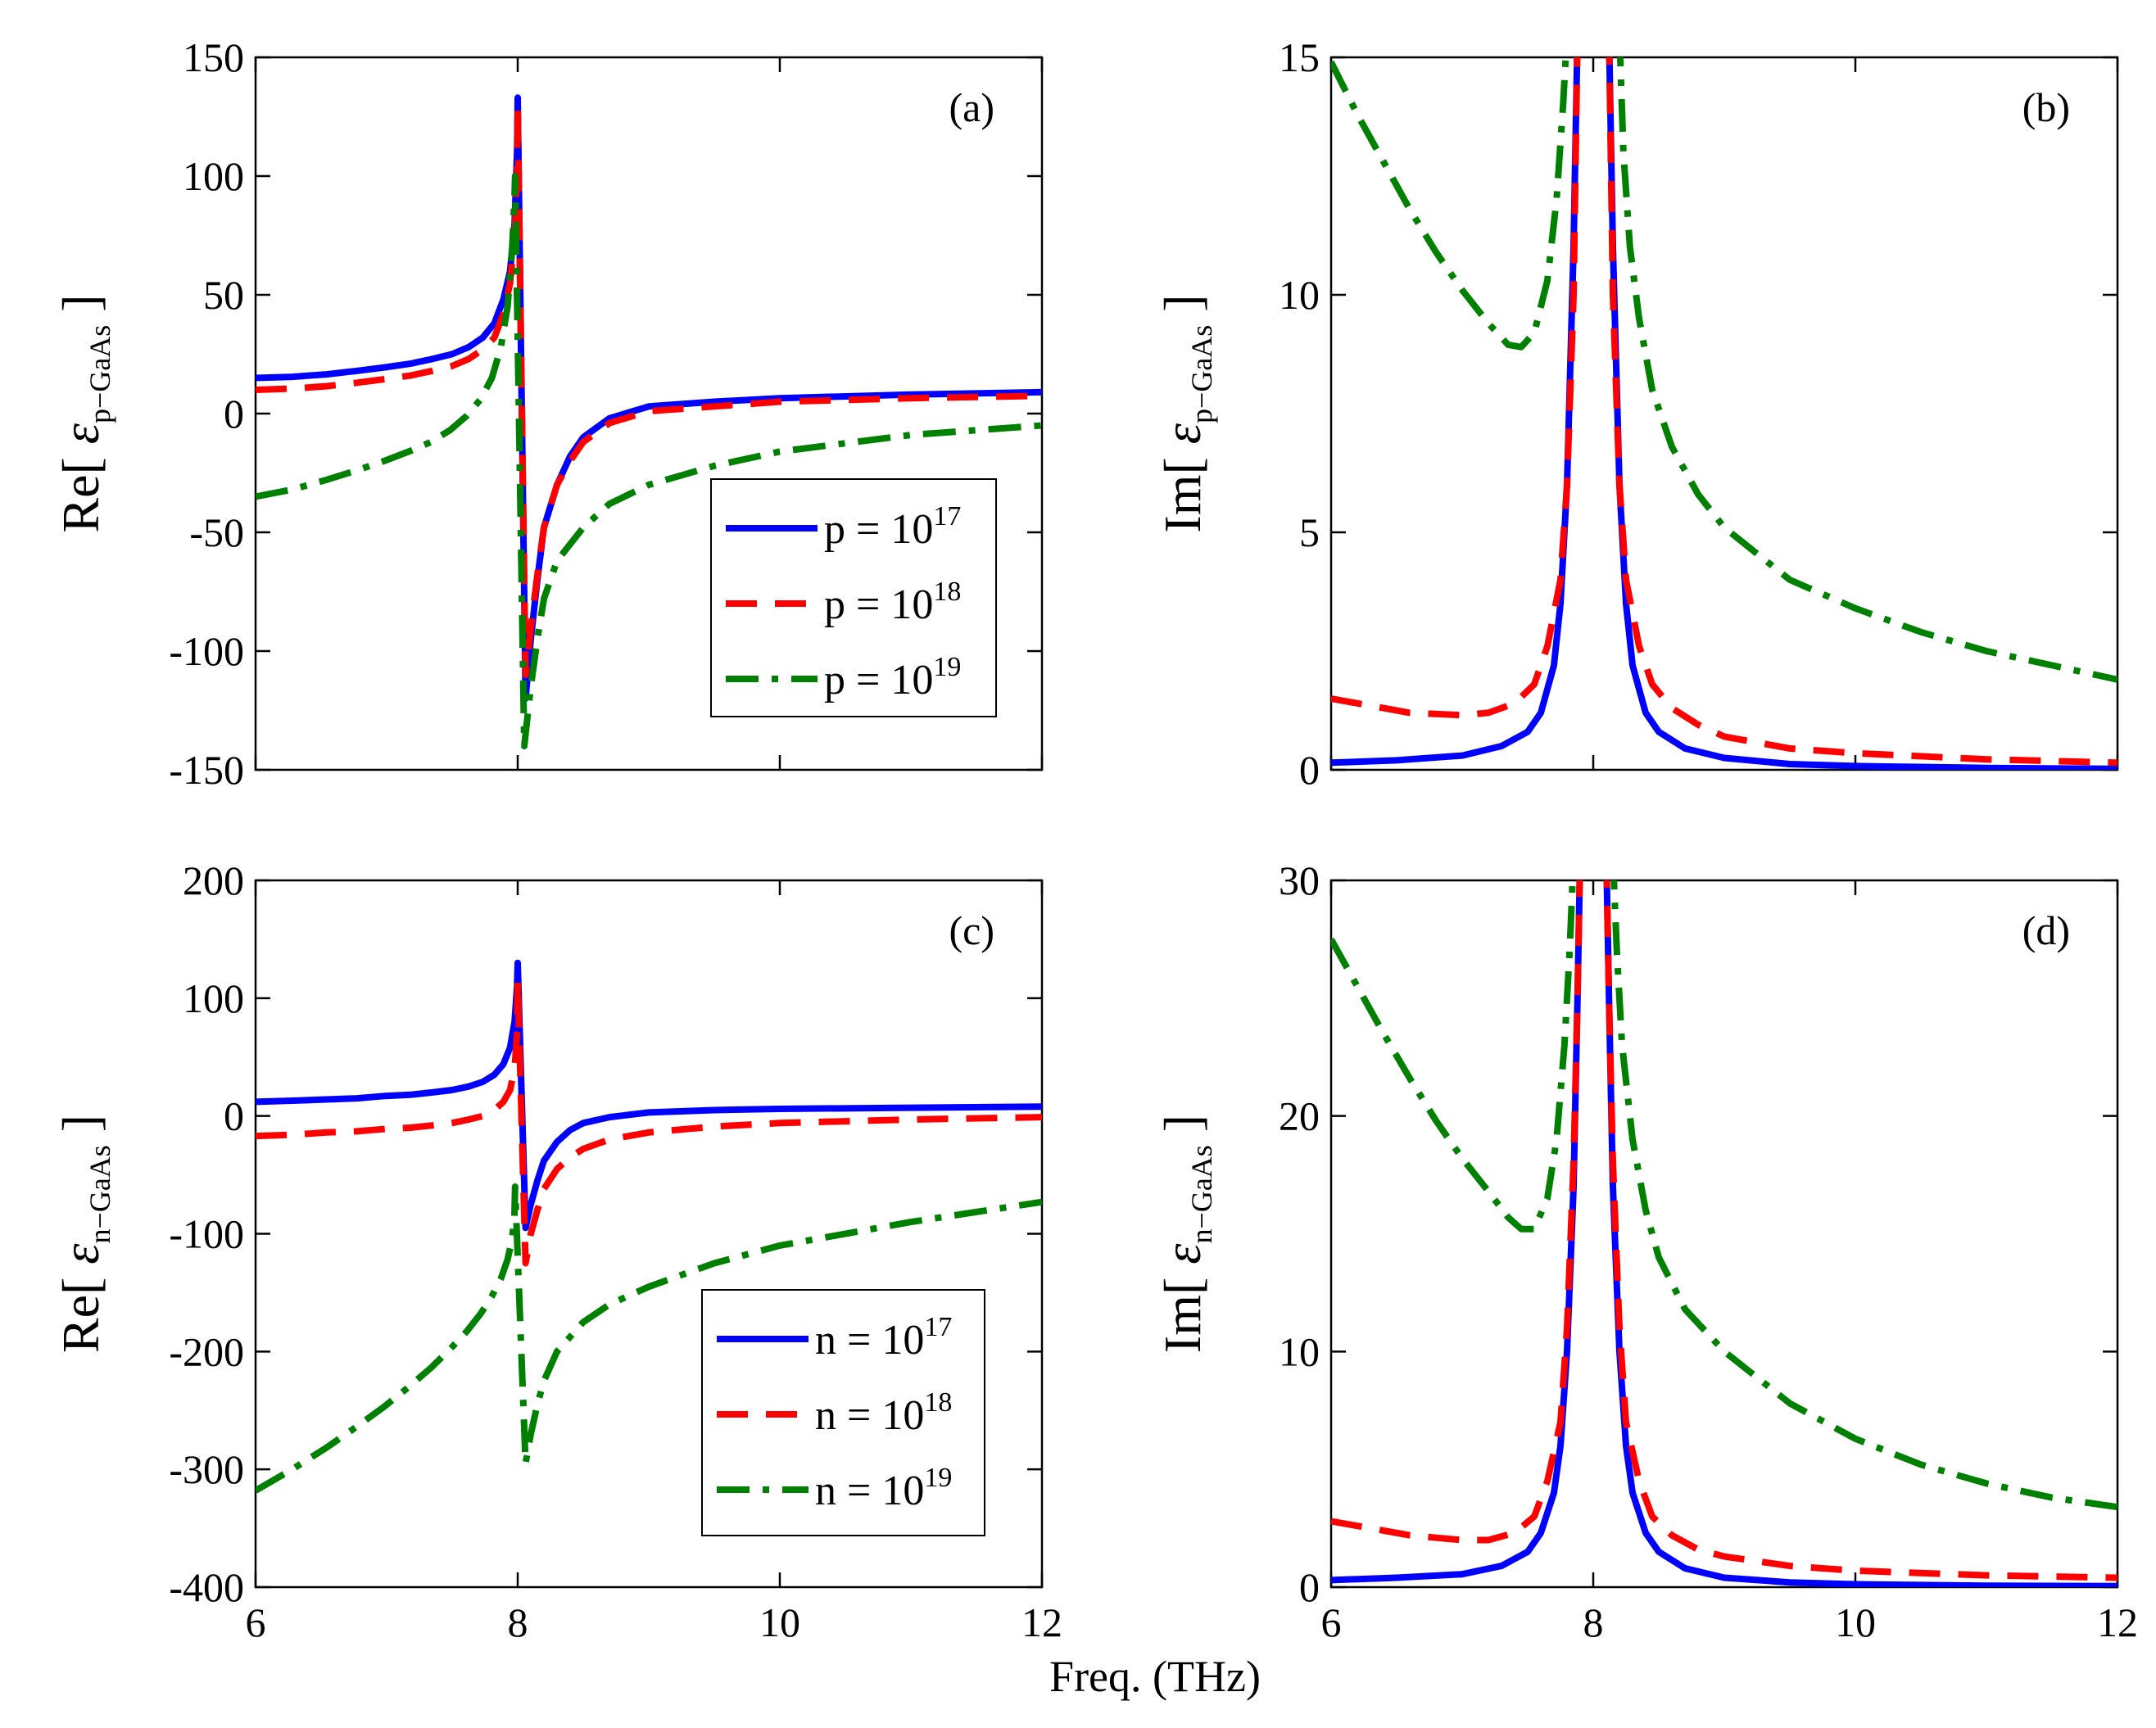 Image resolution: width=2156 pixels, height=1728 pixels. I want to click on panel-tag: (c), so click(972, 930).